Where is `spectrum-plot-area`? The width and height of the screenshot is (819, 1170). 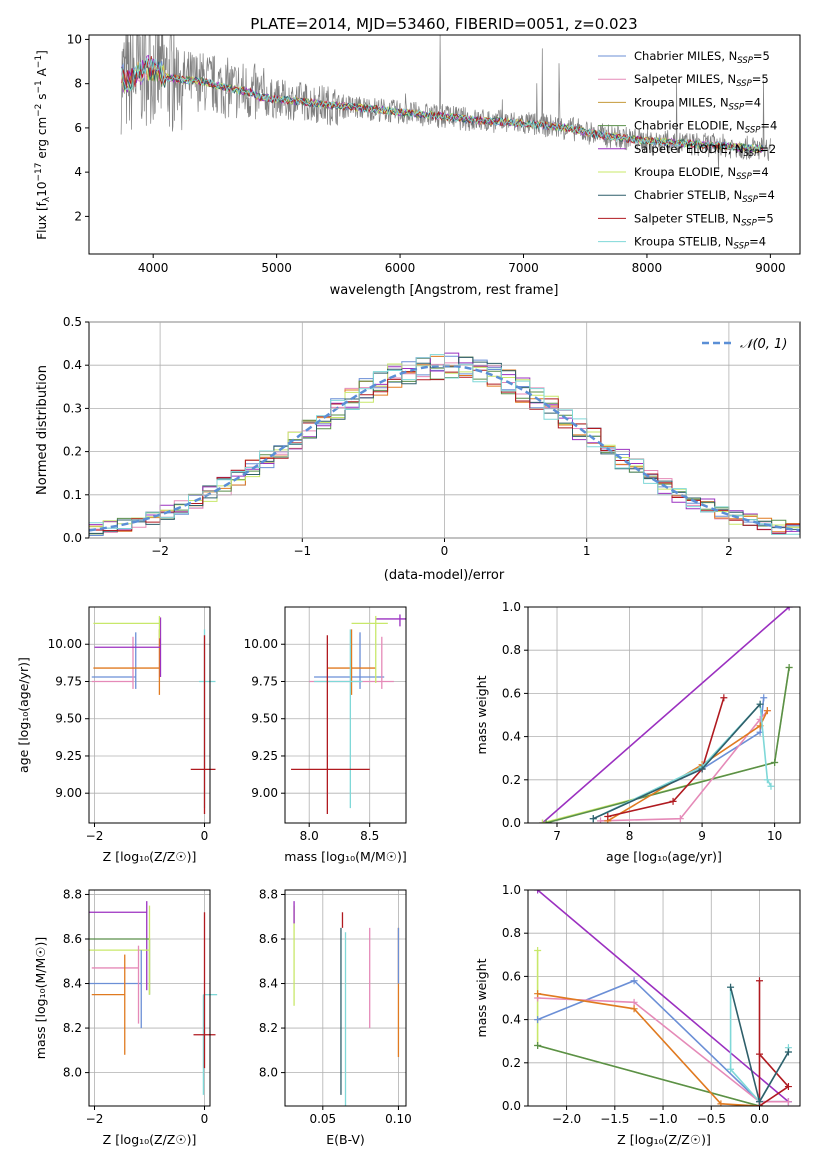 spectrum-plot-area is located at coordinates (445, 103).